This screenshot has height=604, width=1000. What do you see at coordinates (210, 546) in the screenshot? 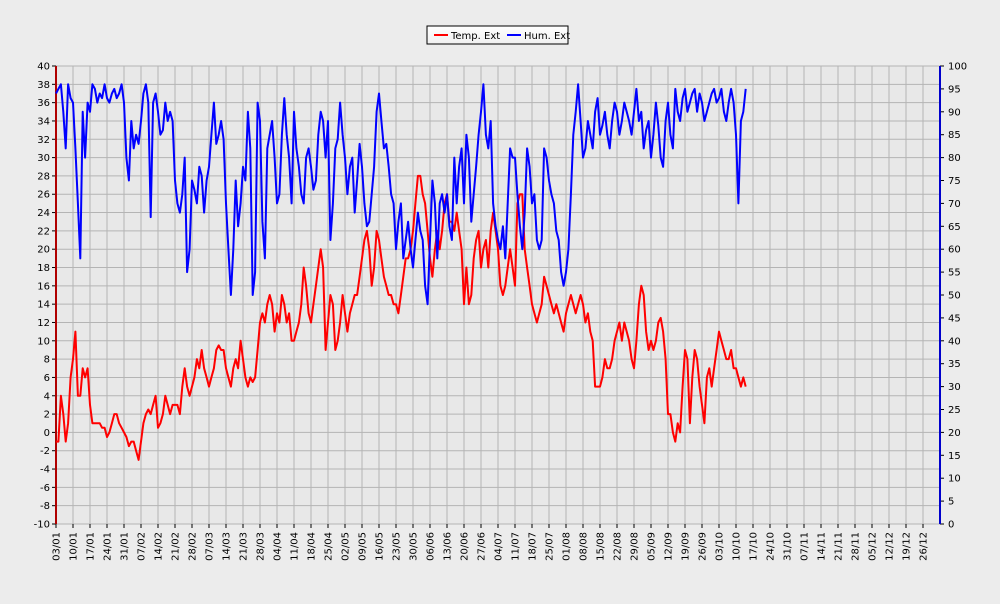
I see `x-tick-label: 07/03` at bounding box center [210, 546].